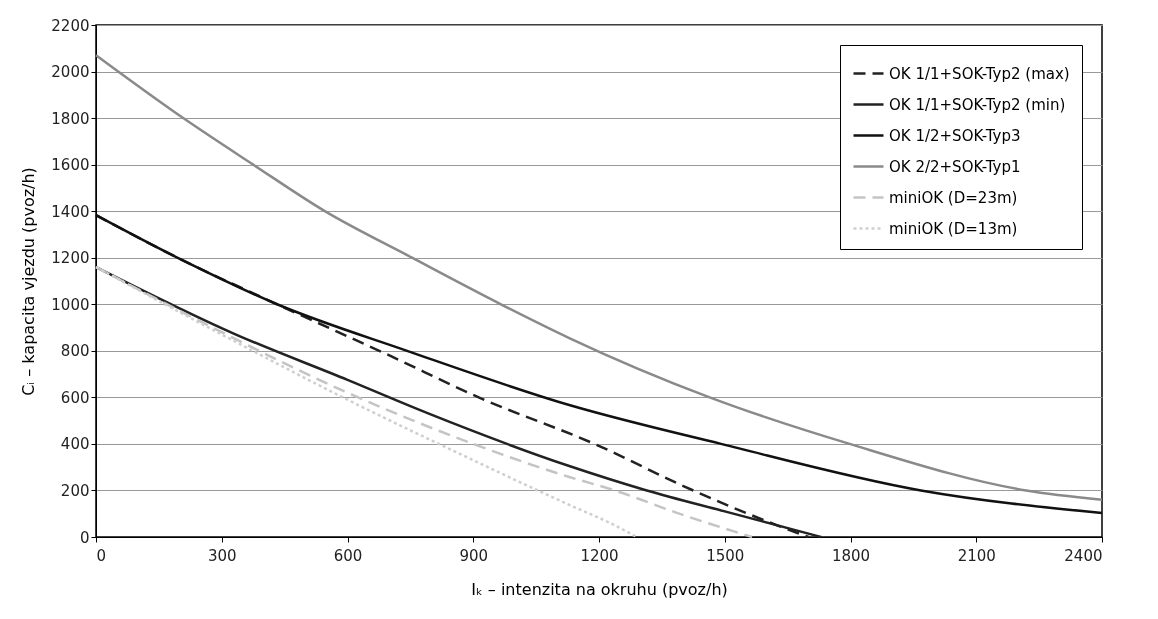 The width and height of the screenshot is (1158, 619). Describe the element at coordinates (70, 165) in the screenshot. I see `y-tick-label: 1600` at that location.